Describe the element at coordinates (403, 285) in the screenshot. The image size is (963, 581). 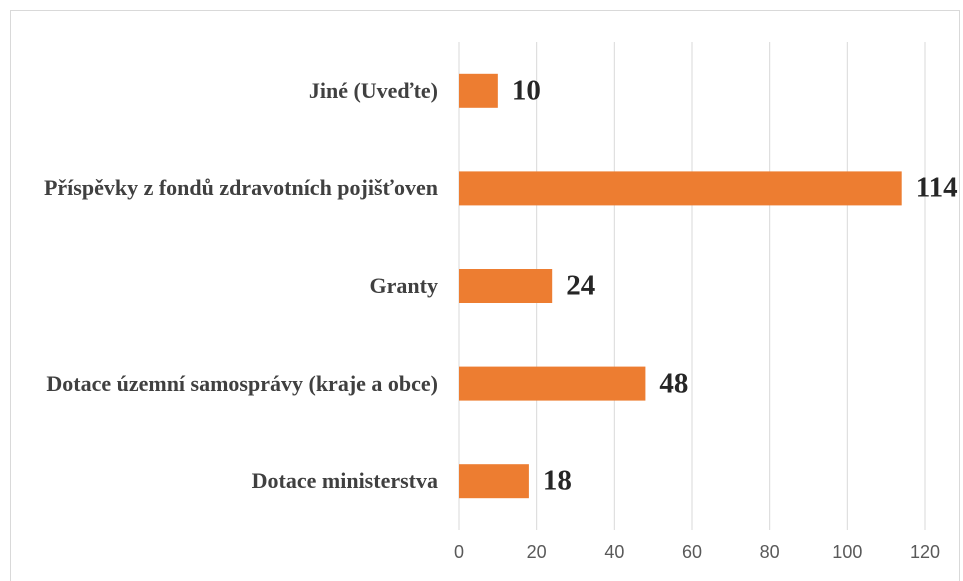
I see `y-tick-label: Granty` at that location.